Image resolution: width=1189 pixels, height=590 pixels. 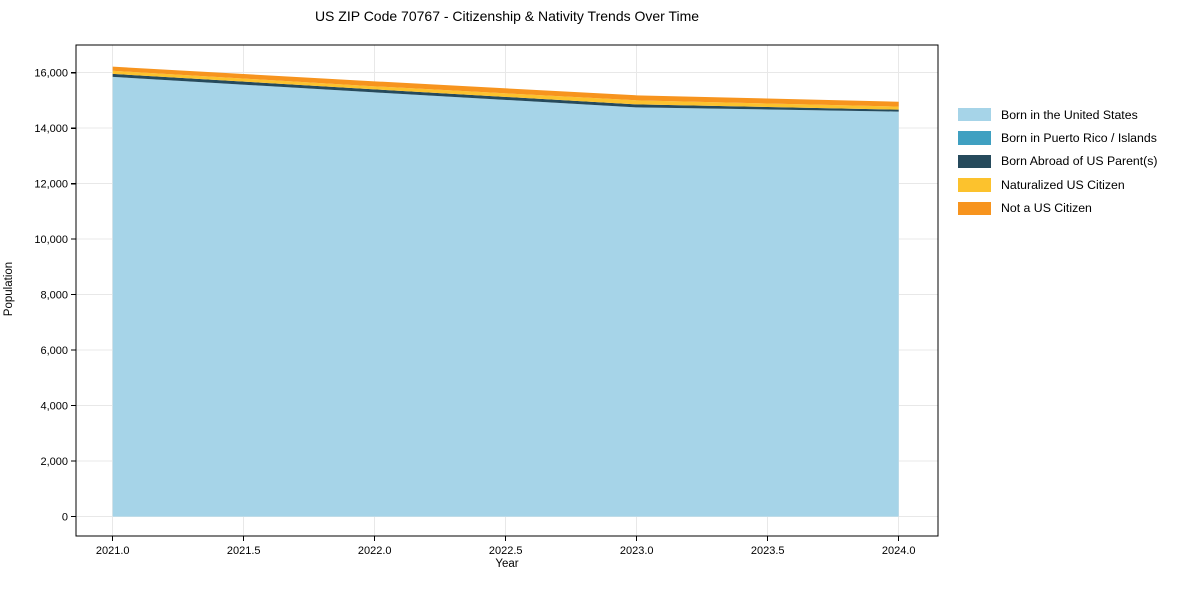 What do you see at coordinates (51, 129) in the screenshot?
I see `y-tick-label: 14,000` at bounding box center [51, 129].